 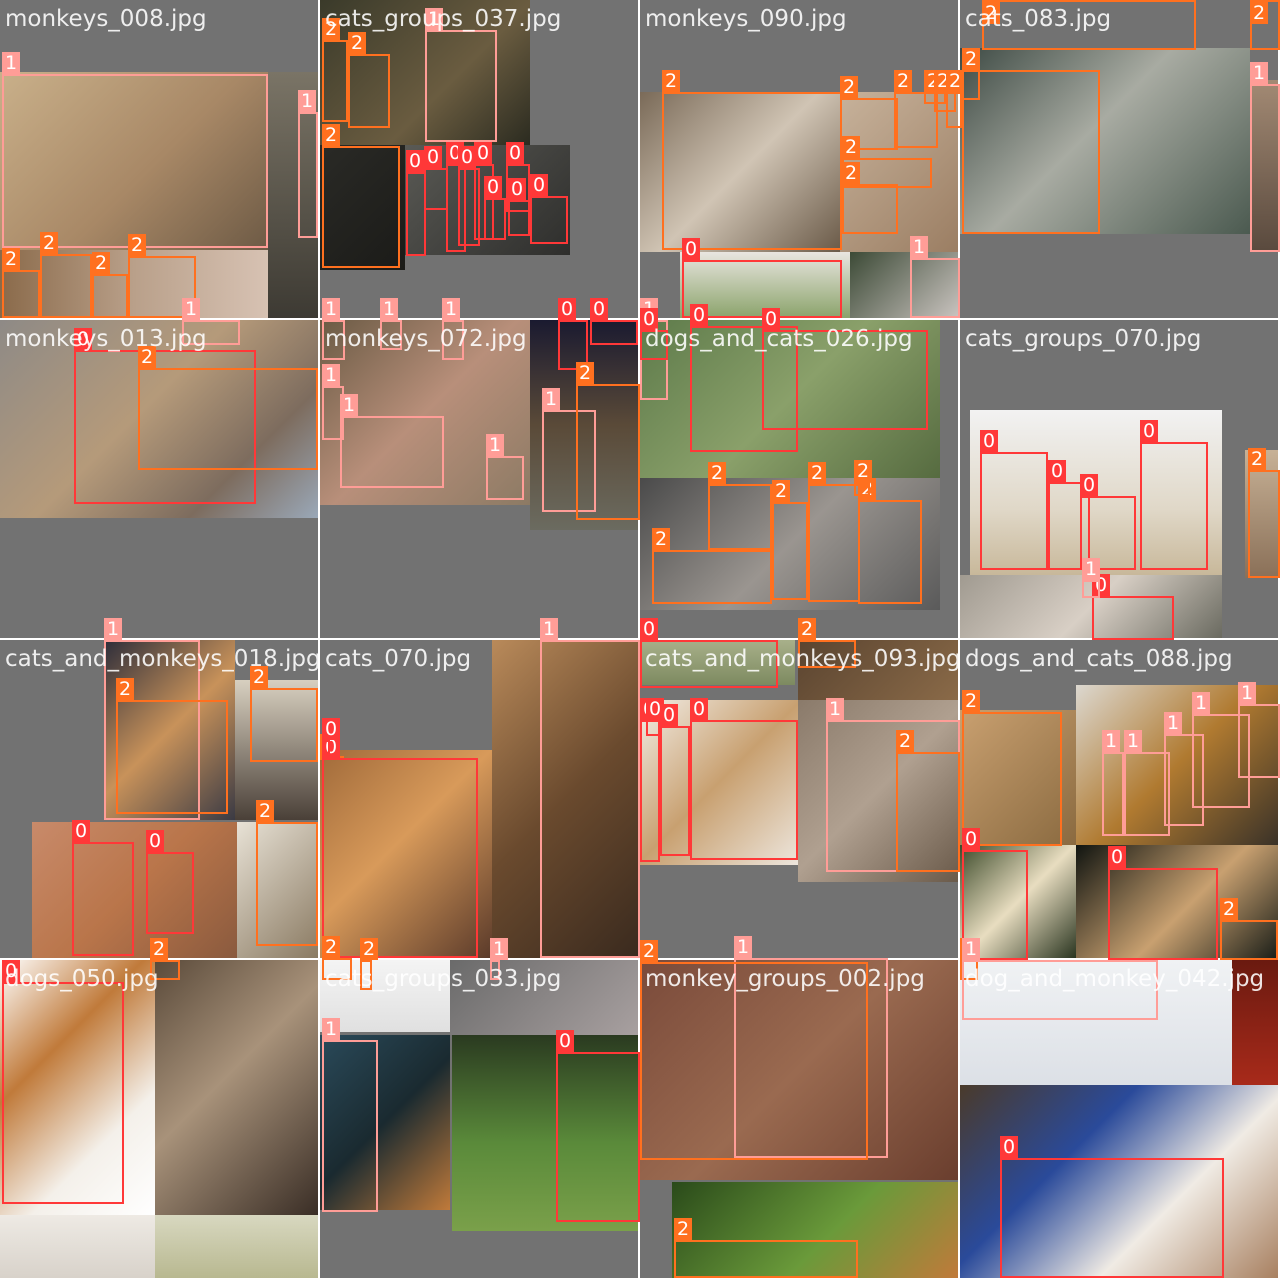 What do you see at coordinates (1099, 659) in the screenshot?
I see `image-filename: dogs_and_cats_088.jpg` at bounding box center [1099, 659].